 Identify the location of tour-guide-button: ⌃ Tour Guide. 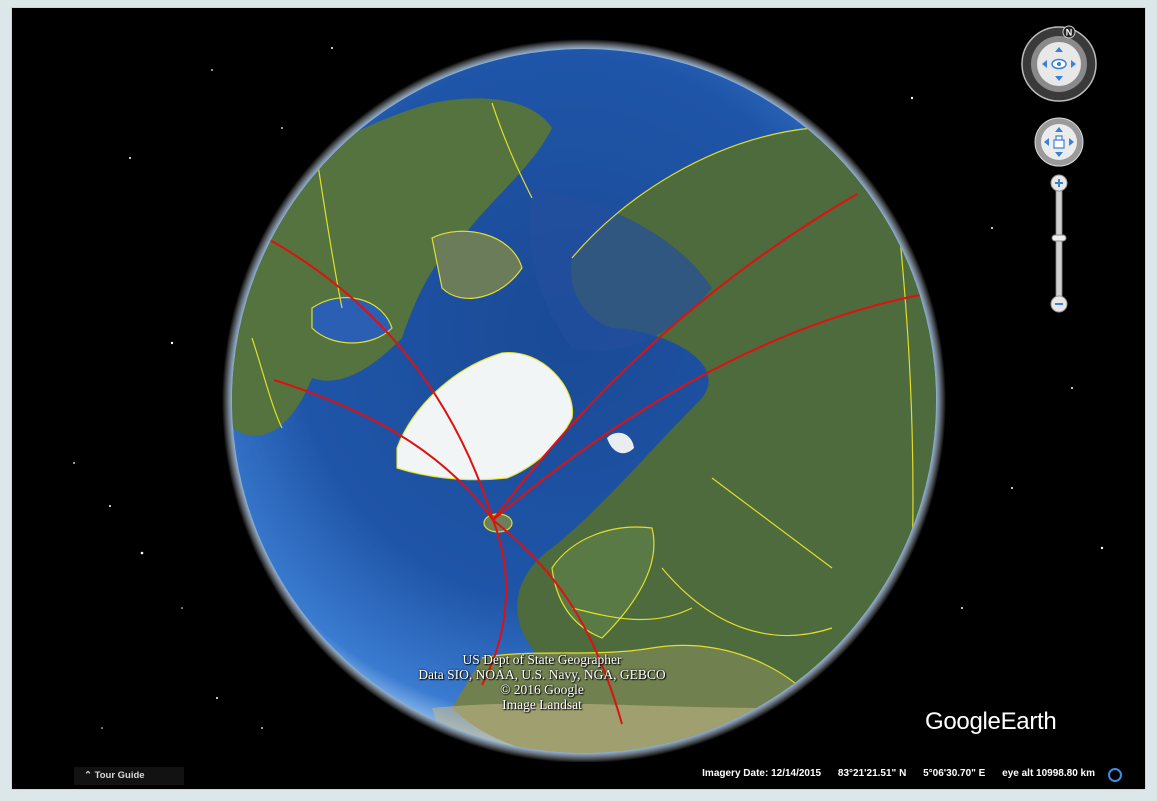
(129, 776).